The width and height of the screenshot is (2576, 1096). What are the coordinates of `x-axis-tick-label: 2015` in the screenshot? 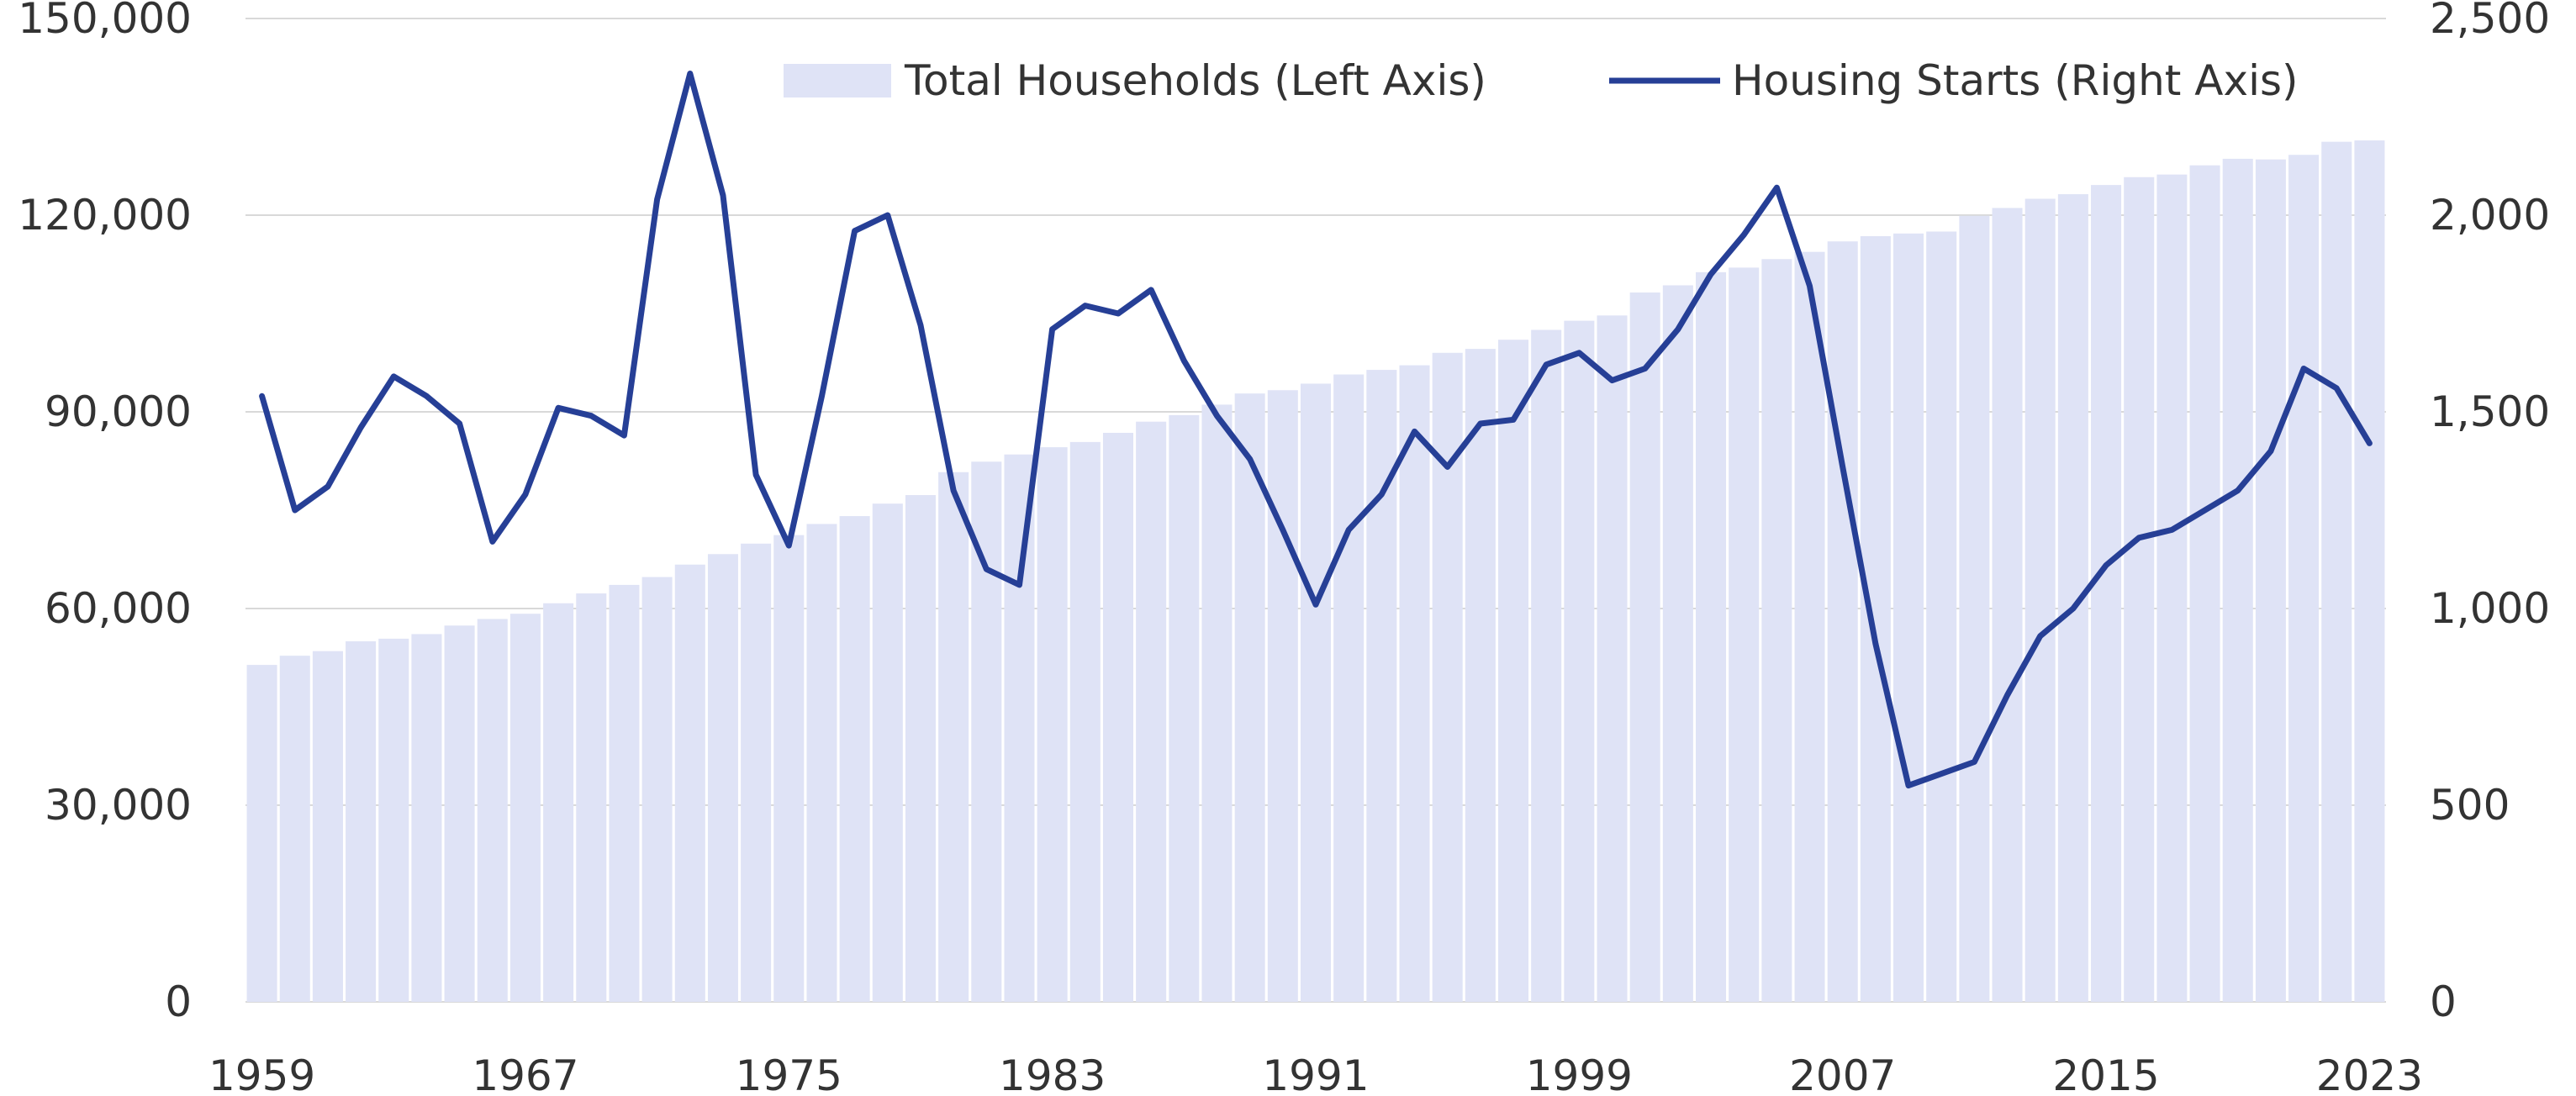 It's located at (2106, 1073).